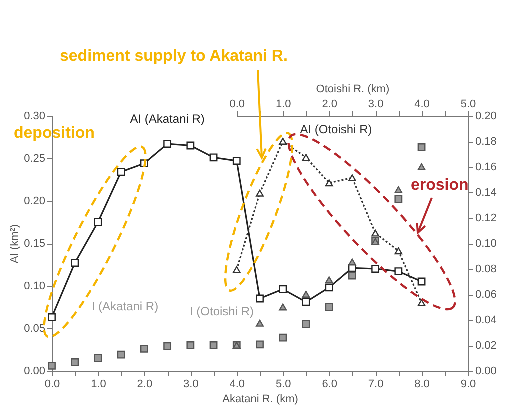 The width and height of the screenshot is (517, 416). Describe the element at coordinates (376, 384) in the screenshot. I see `x-tick-label: 7.0` at that location.